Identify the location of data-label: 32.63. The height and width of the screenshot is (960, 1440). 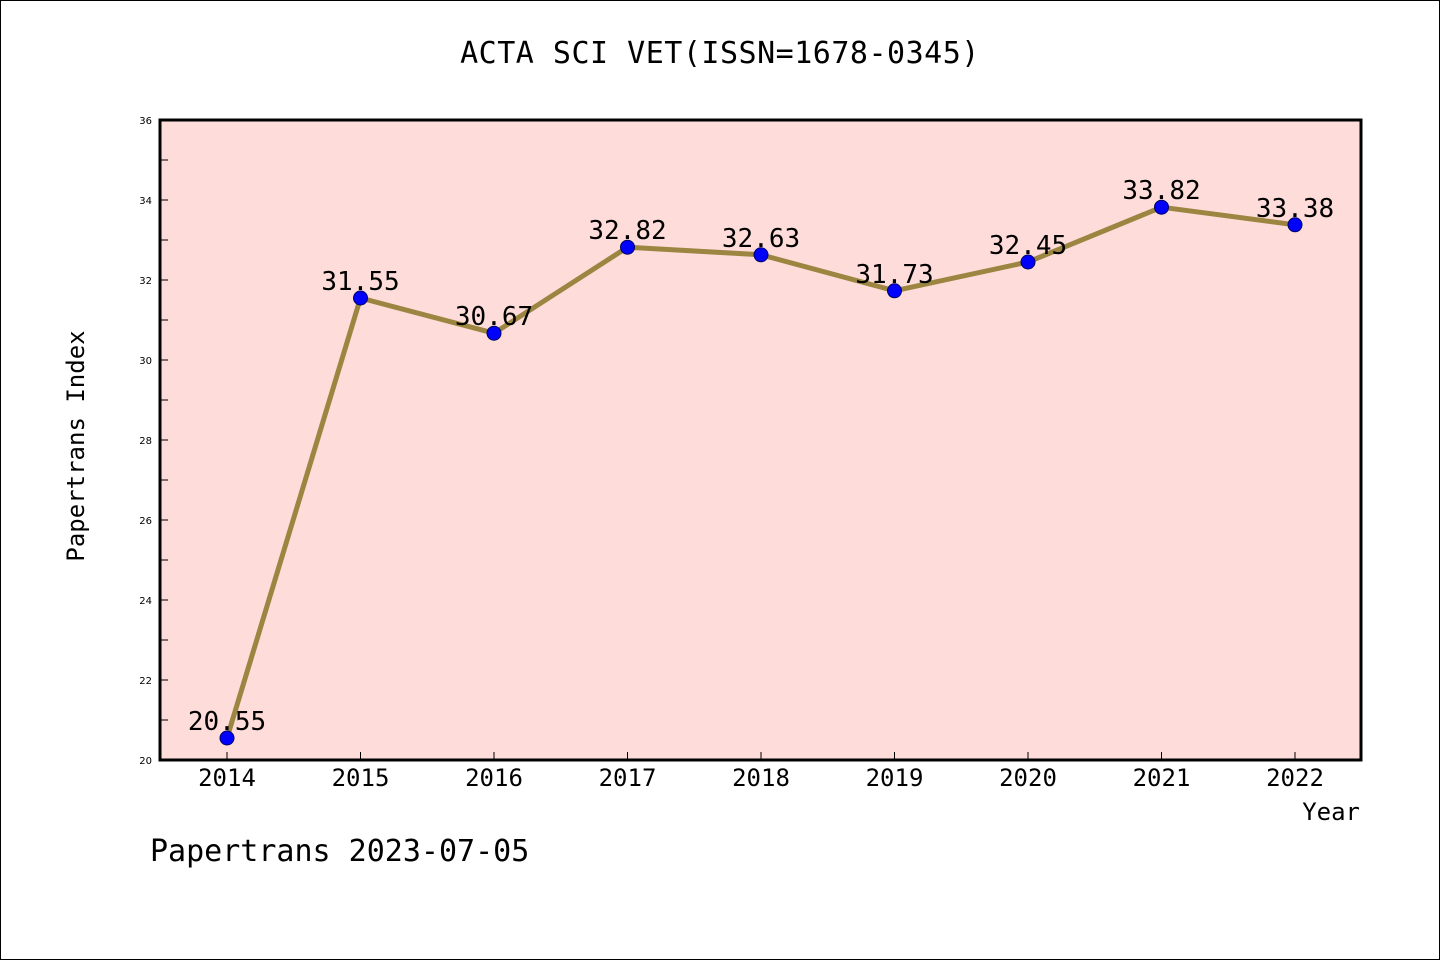
(761, 239).